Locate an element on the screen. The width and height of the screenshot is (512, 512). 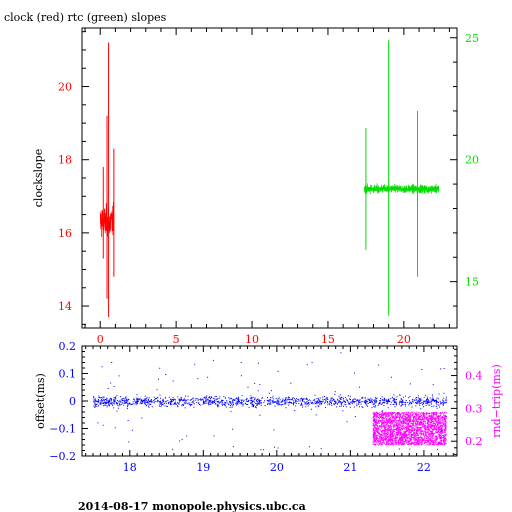
bottom-y2-tick-label: 0.3 is located at coordinates (474, 408).